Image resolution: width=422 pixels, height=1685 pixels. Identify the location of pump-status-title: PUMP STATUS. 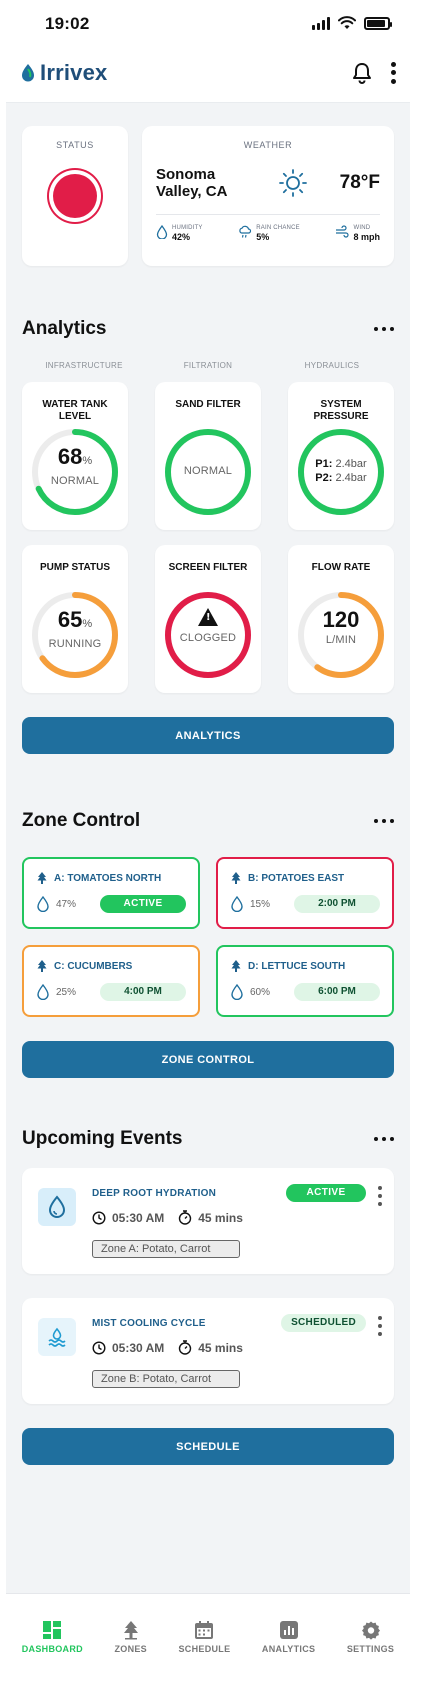
(74, 567).